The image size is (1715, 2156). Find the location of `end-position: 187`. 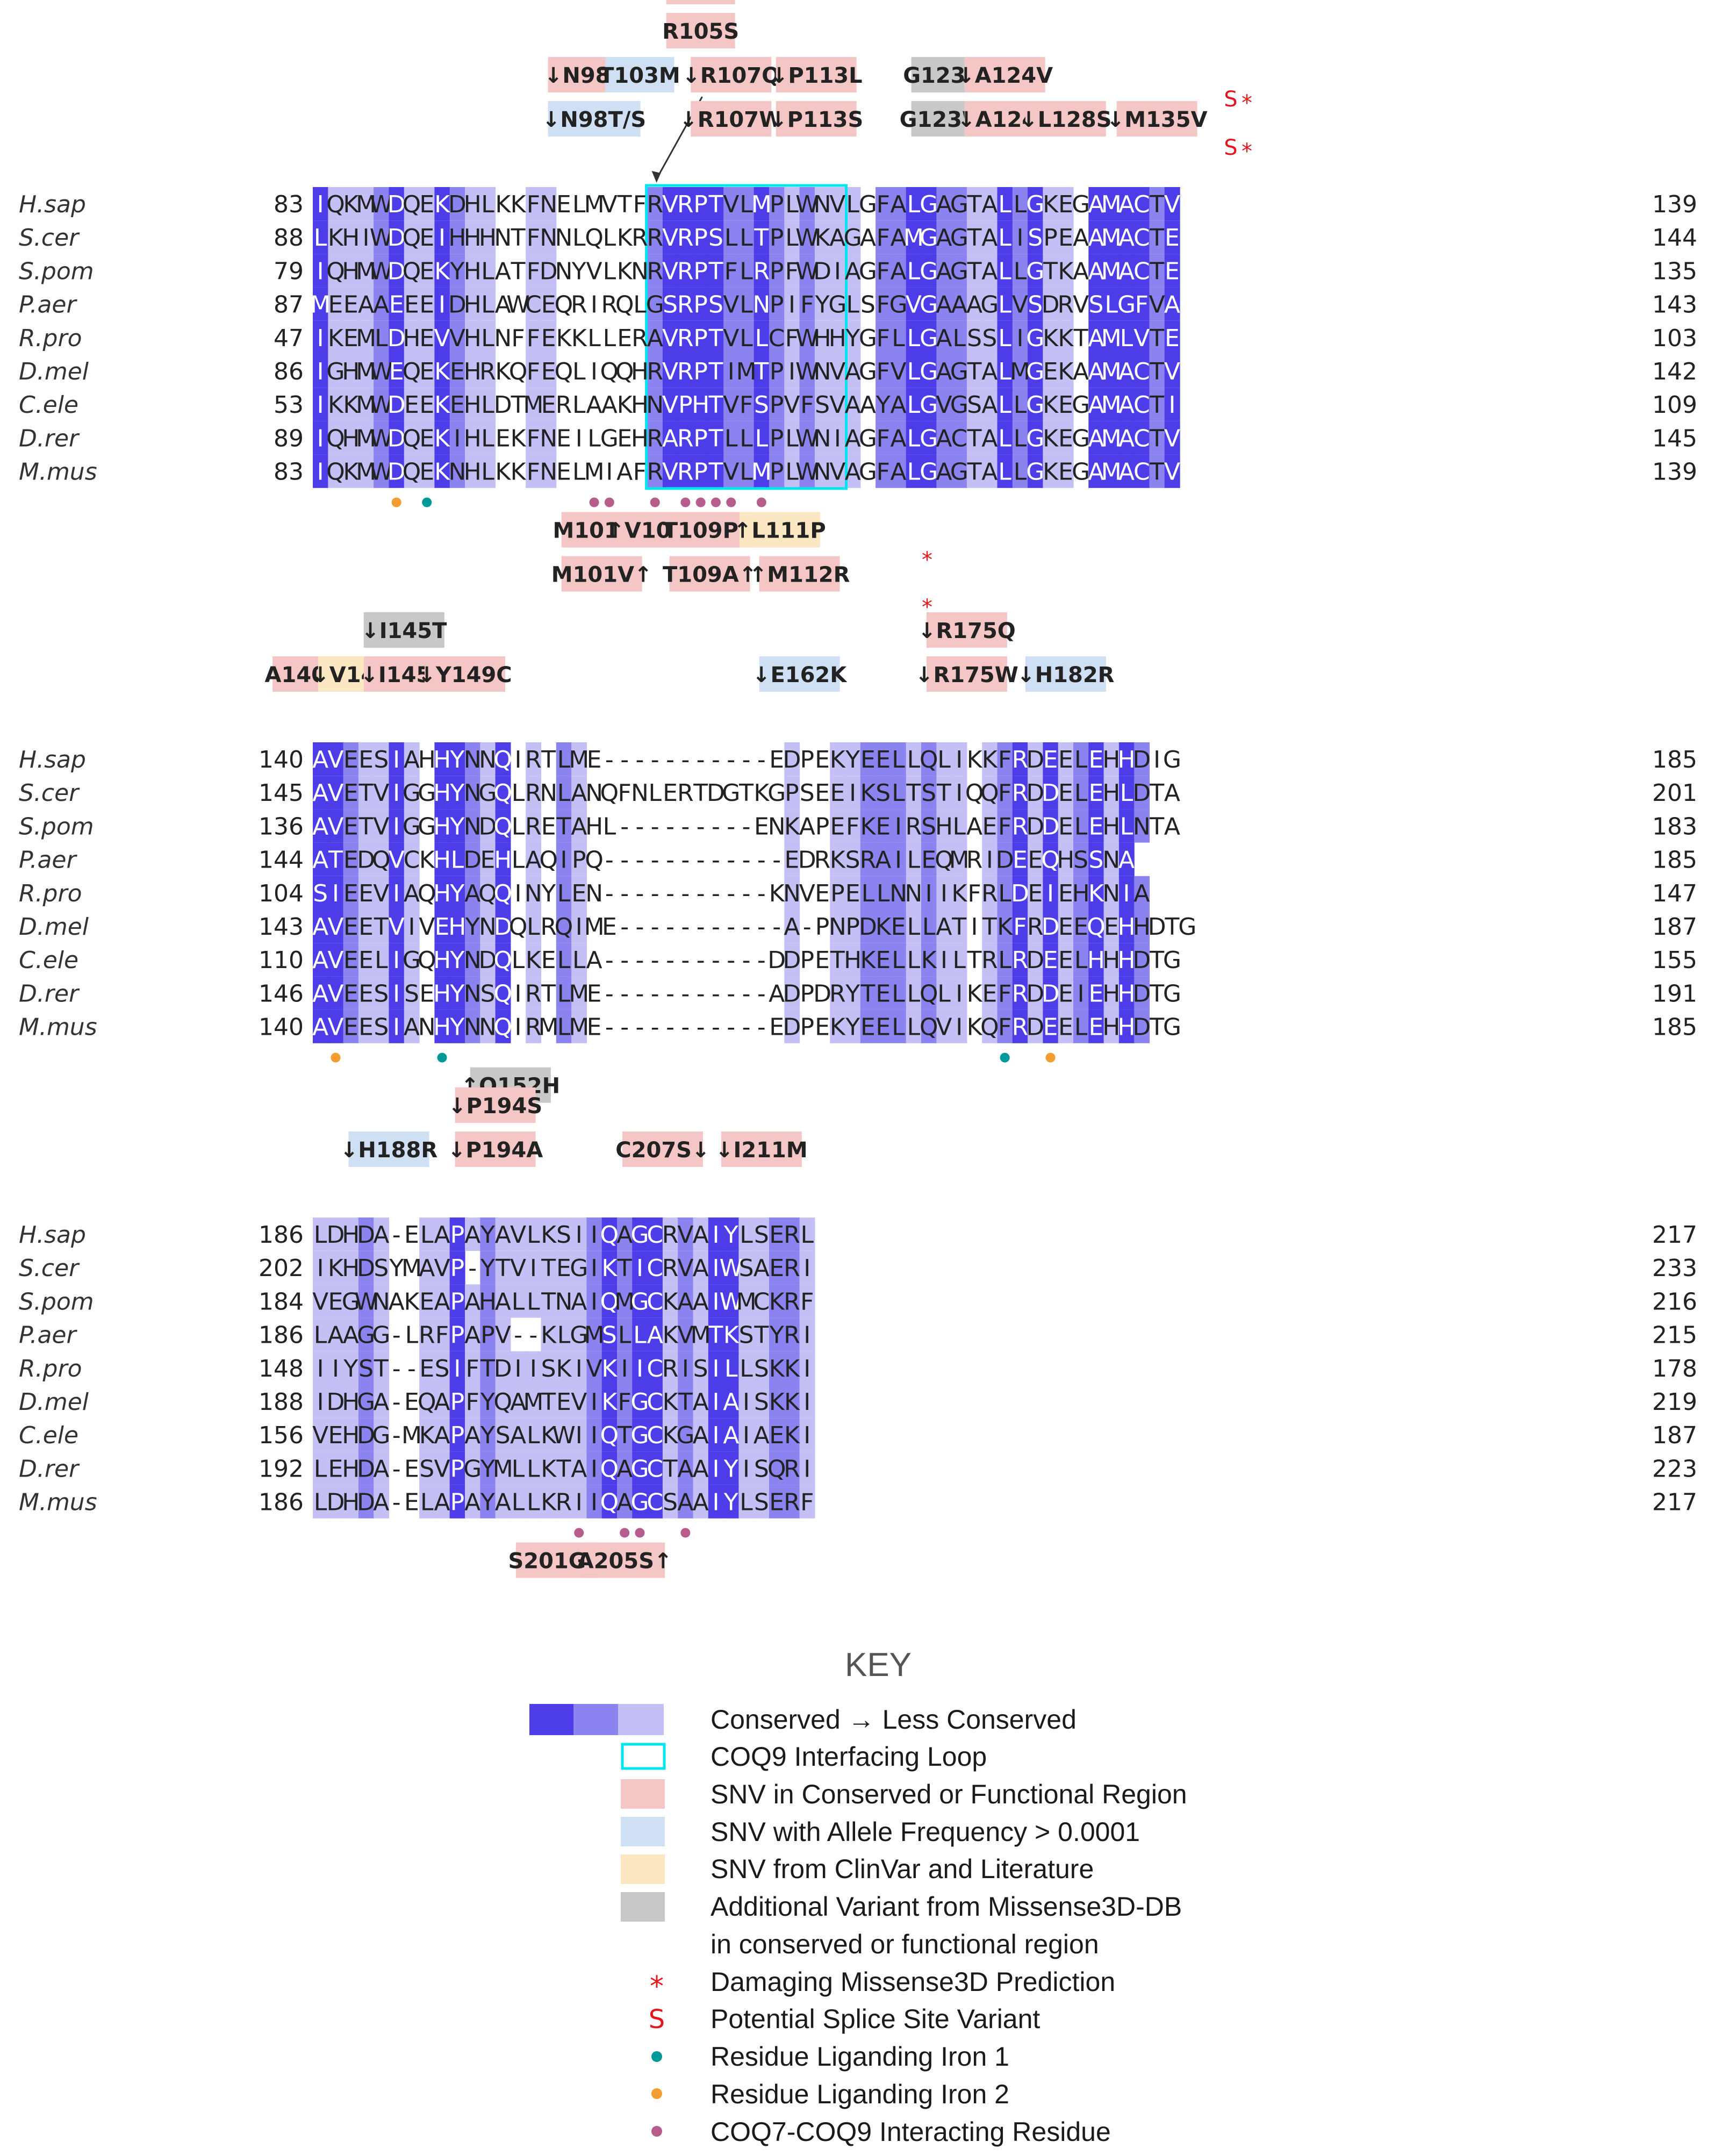

end-position: 187 is located at coordinates (1674, 1435).